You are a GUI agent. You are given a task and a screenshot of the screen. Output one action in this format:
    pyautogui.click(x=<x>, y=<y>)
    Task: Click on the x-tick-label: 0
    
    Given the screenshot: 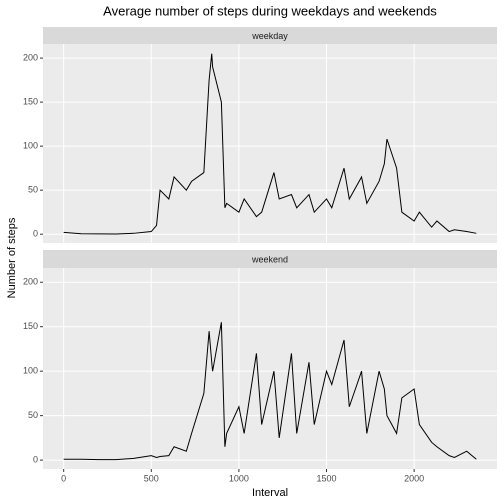 What is the action you would take?
    pyautogui.click(x=63, y=478)
    